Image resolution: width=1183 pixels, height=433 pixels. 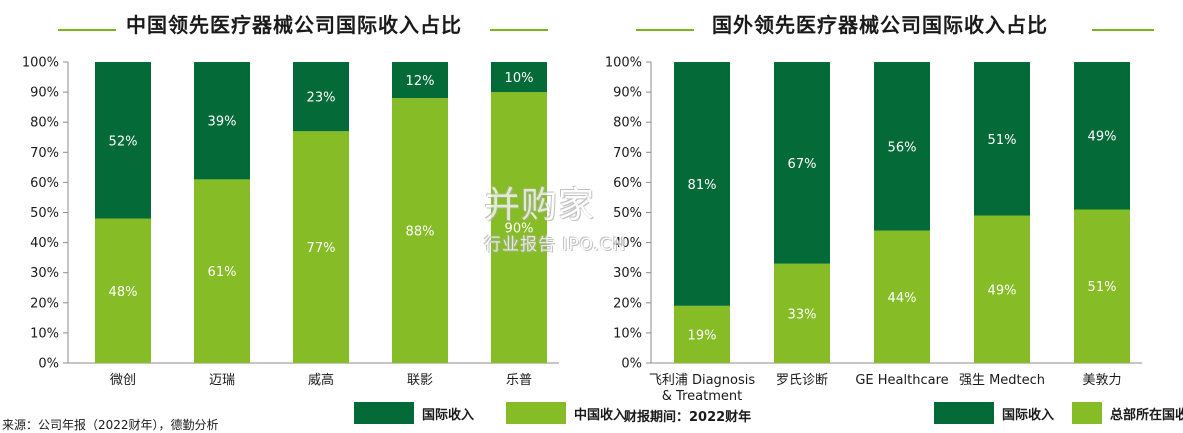 I want to click on chart0-category-label: 微创, so click(x=123, y=380).